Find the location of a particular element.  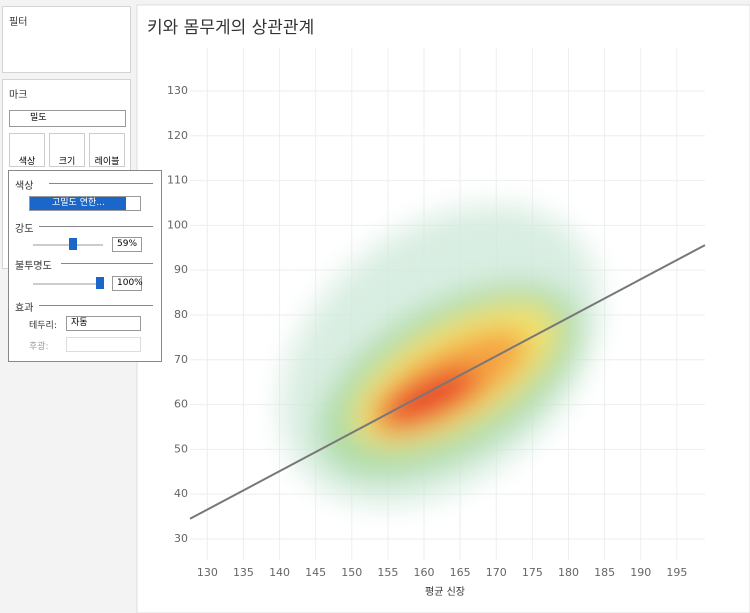

intensity-label: 강도 is located at coordinates (24, 229).